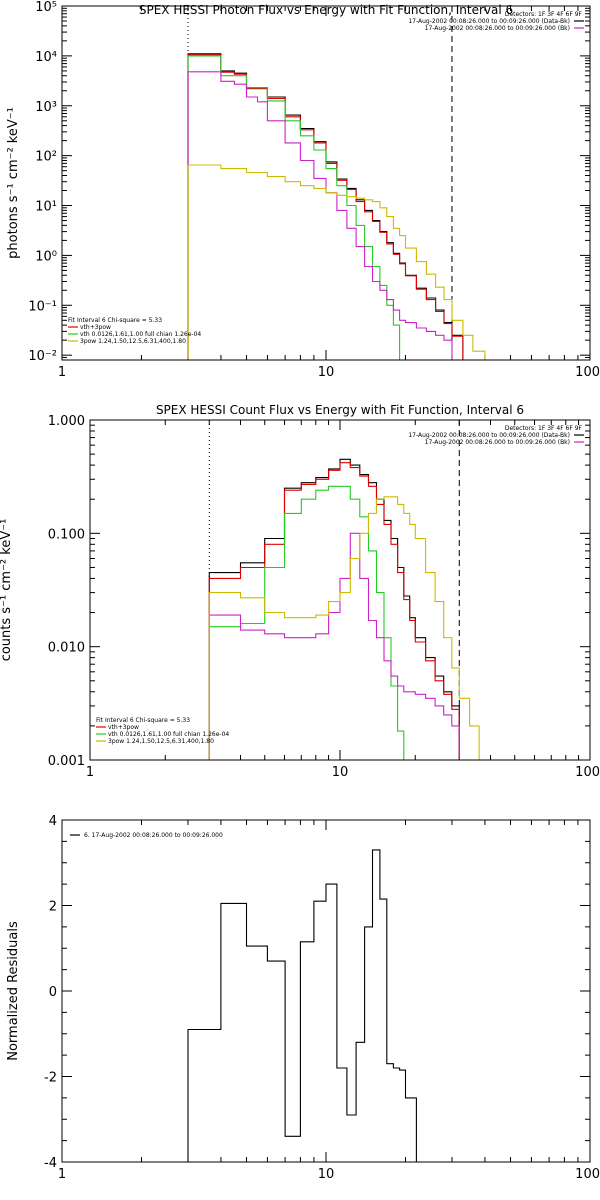 The height and width of the screenshot is (1200, 600). What do you see at coordinates (50, 1163) in the screenshot?
I see `y-tick-label: -4` at bounding box center [50, 1163].